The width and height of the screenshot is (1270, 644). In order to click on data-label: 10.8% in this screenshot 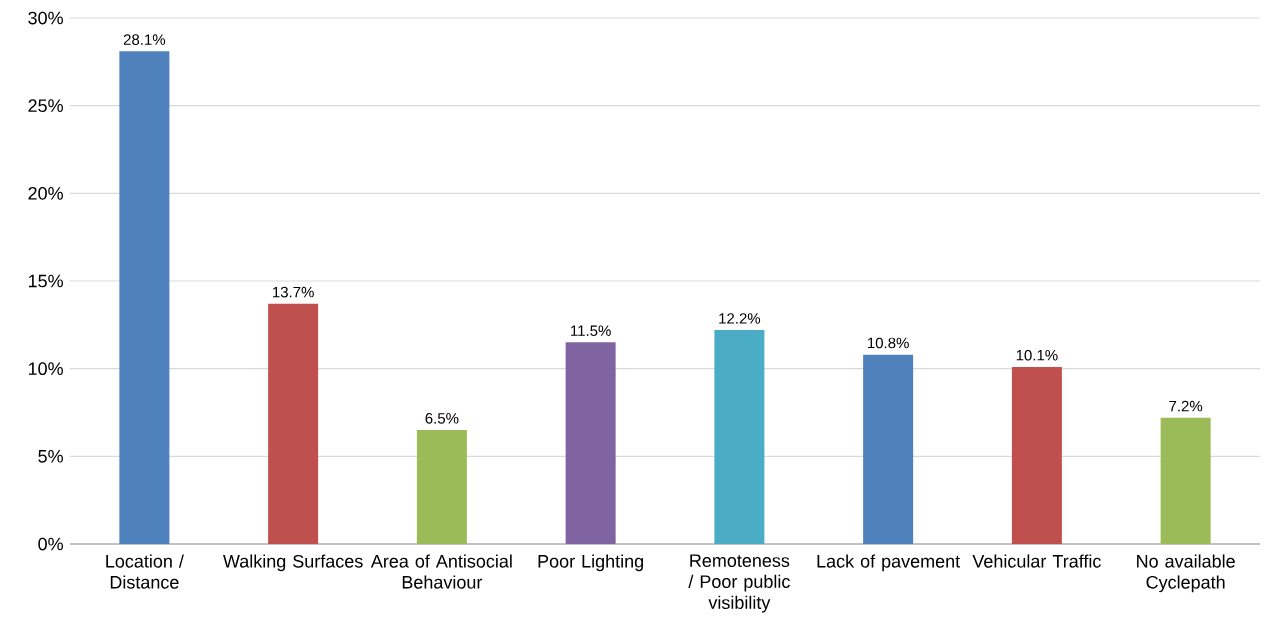, I will do `click(888, 343)`.